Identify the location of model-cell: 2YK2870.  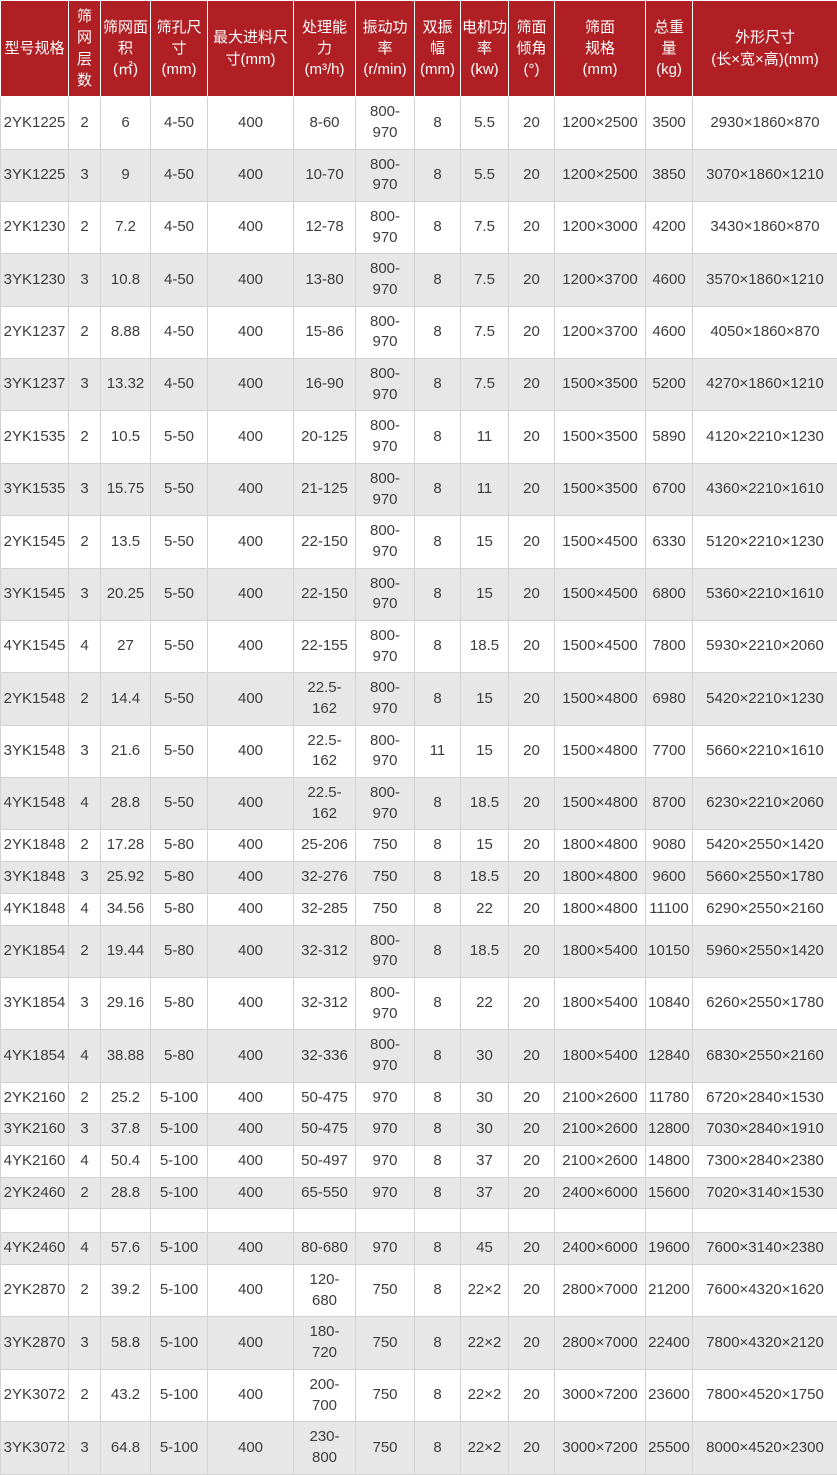
(35, 1291).